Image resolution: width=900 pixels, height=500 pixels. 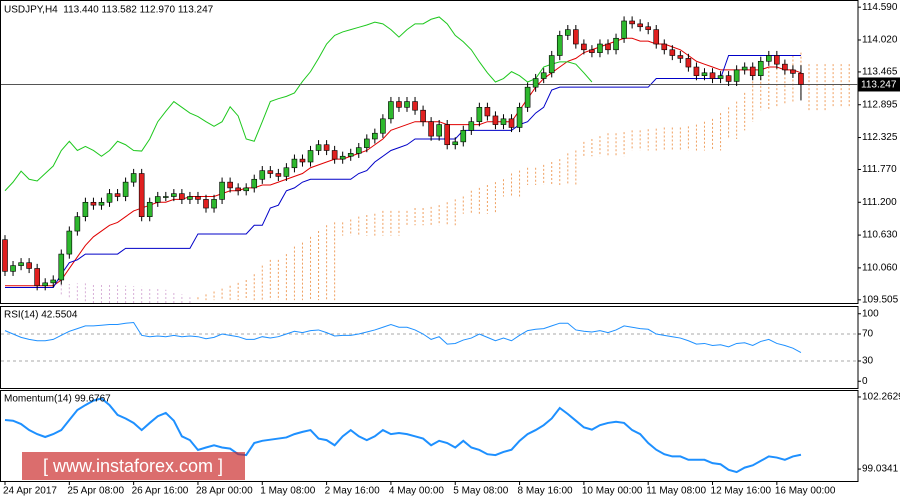 What do you see at coordinates (160, 491) in the screenshot?
I see `x-tick-label: 26 Apr 16:00` at bounding box center [160, 491].